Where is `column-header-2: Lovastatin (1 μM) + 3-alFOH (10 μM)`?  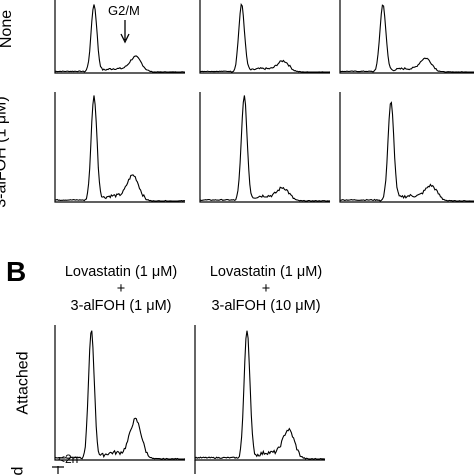 column-header-2: Lovastatin (1 μM) + 3-alFOH (10 μM) is located at coordinates (266, 289).